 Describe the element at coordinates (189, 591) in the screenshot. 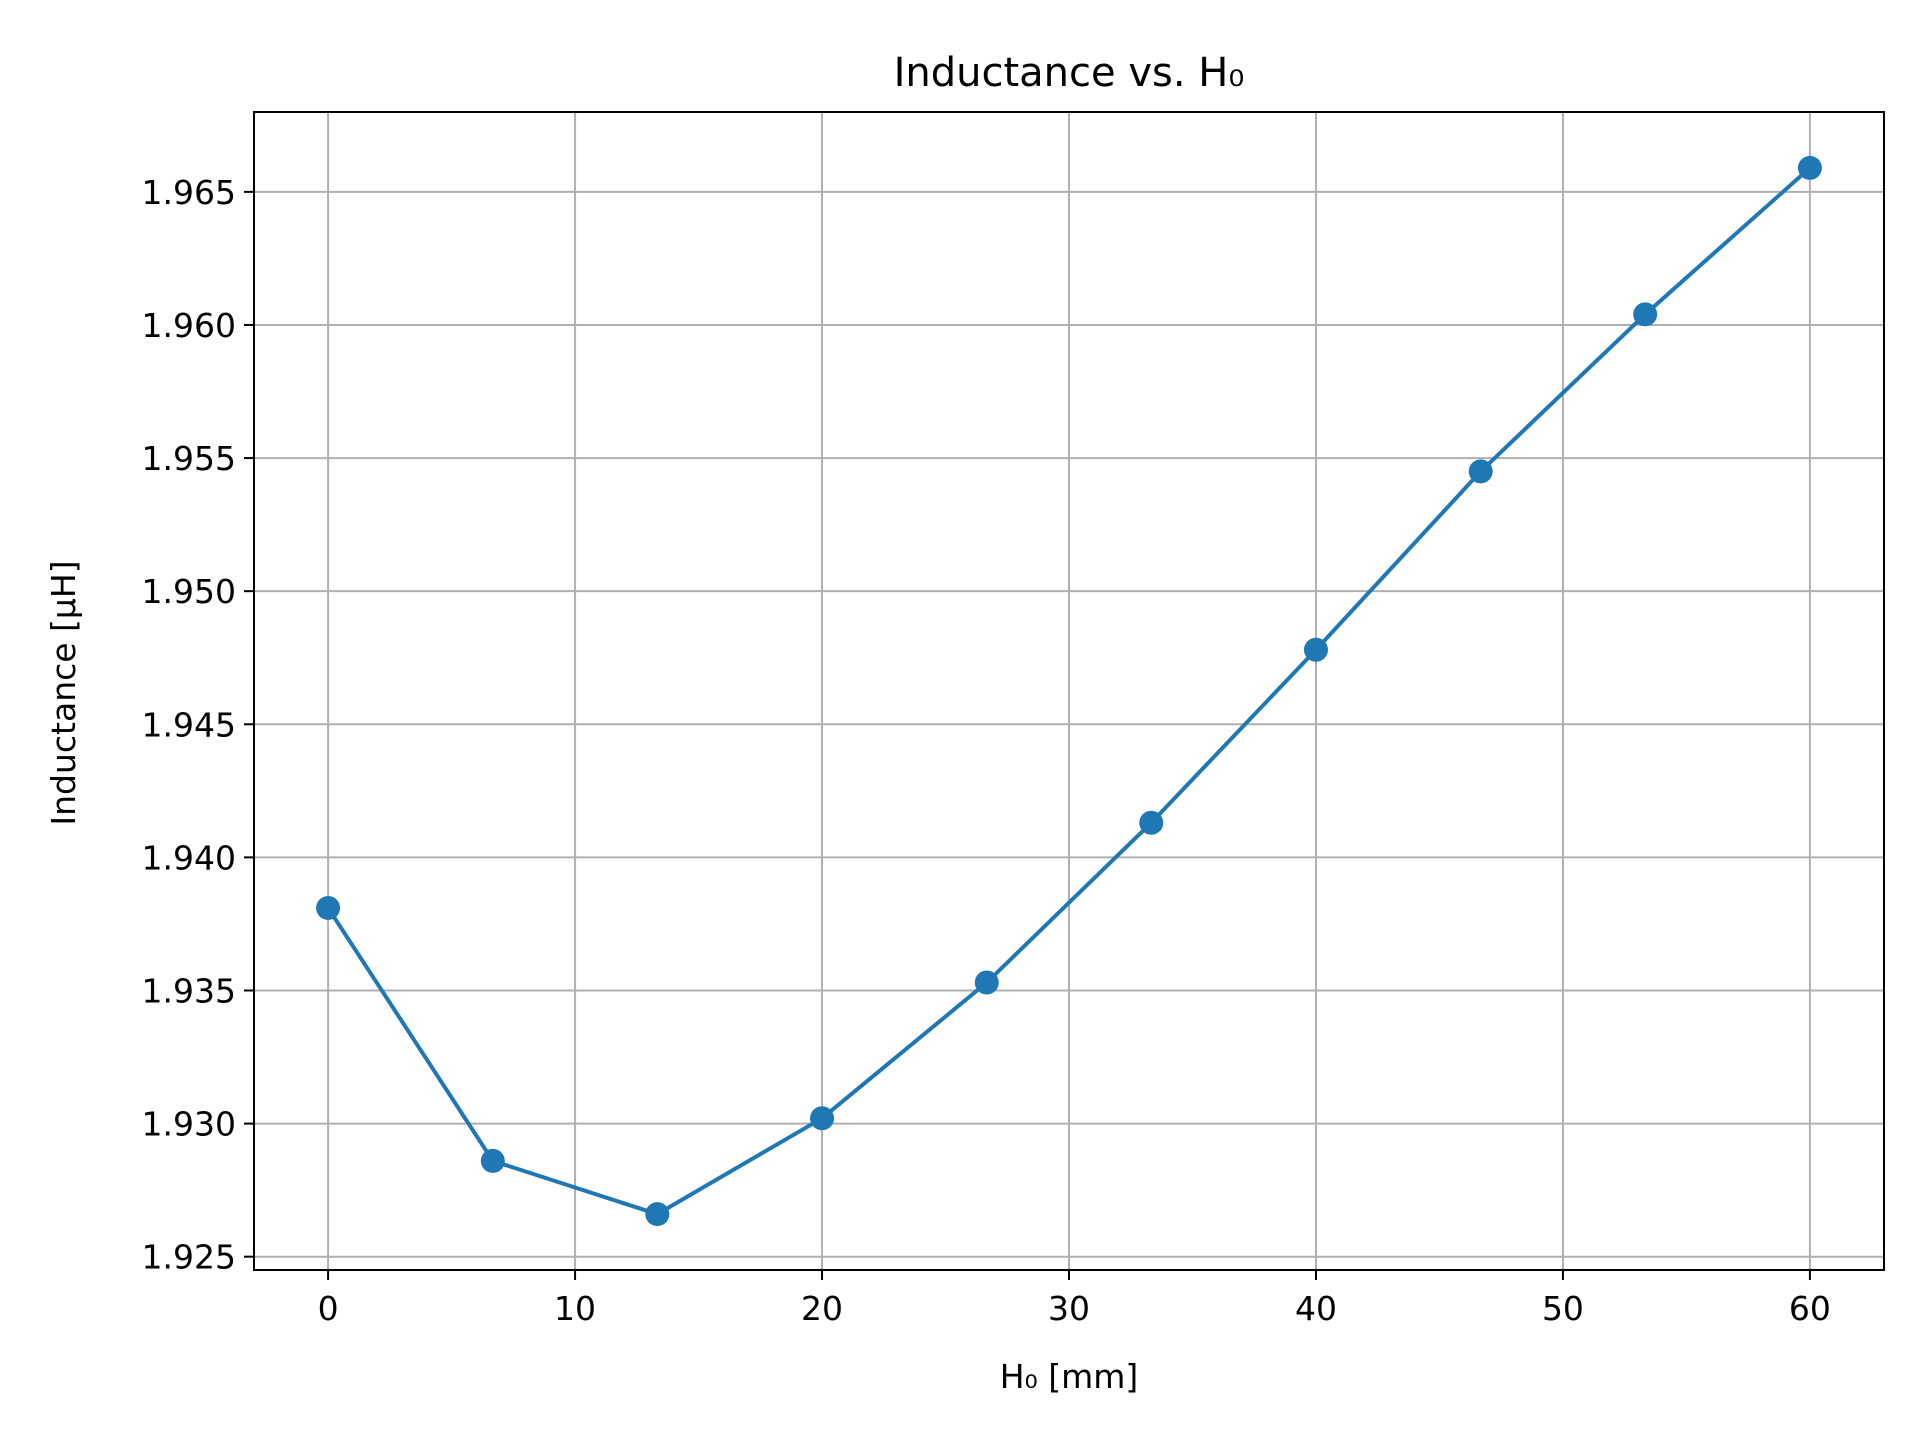

I see `y-tick-label: 1.950` at that location.